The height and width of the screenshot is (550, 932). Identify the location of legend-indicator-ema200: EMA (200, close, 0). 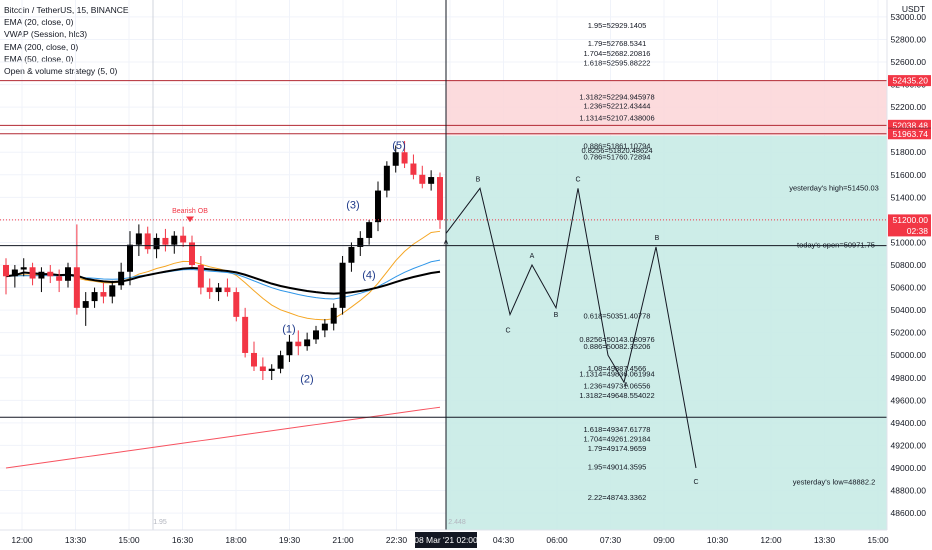
(41, 46).